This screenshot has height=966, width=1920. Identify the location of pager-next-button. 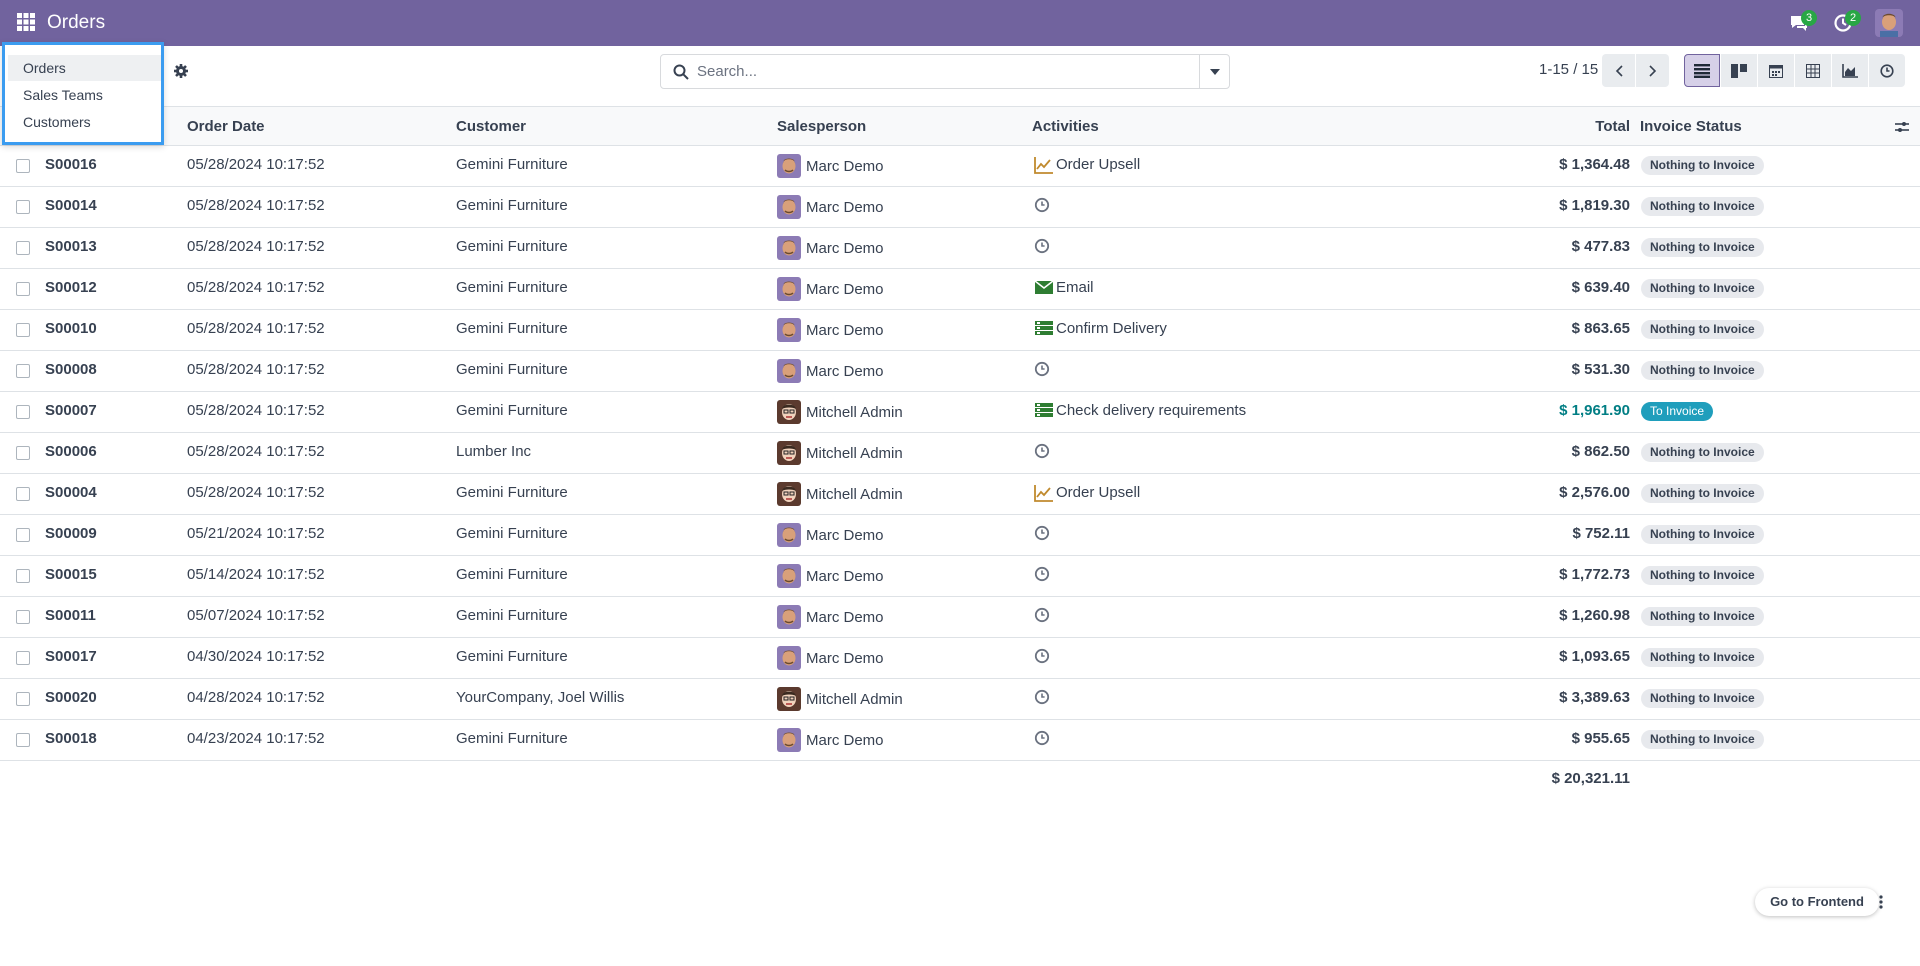
(1652, 70).